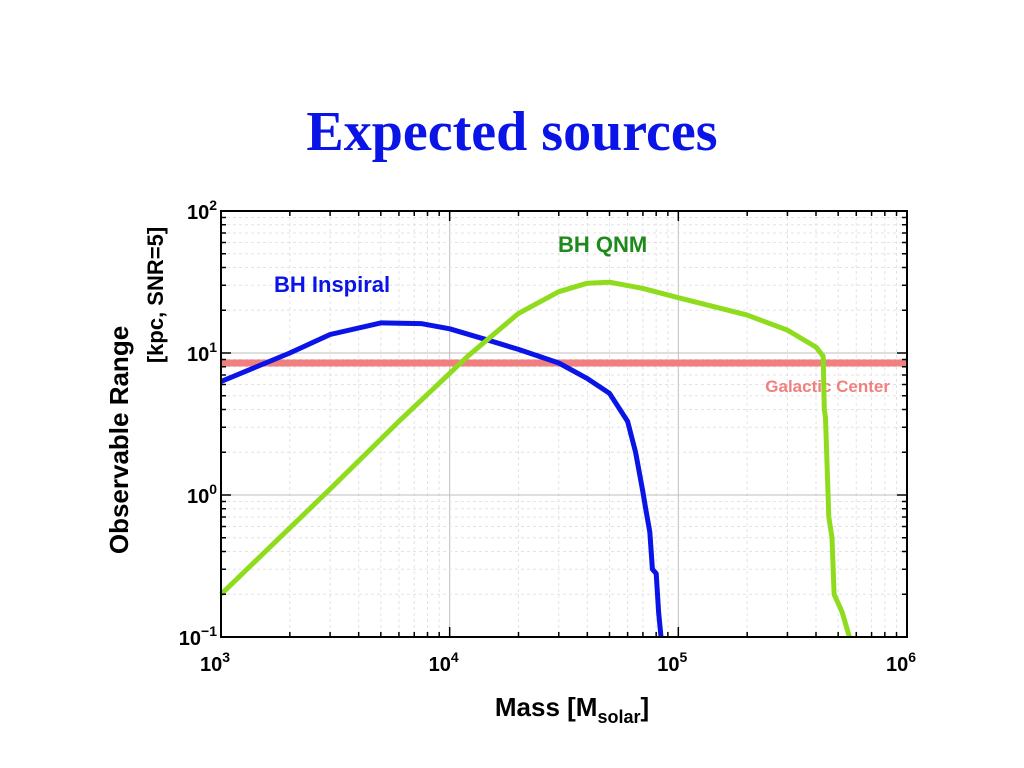 The image size is (1024, 768). What do you see at coordinates (202, 494) in the screenshot?
I see `y-tick-label: 10⁰` at bounding box center [202, 494].